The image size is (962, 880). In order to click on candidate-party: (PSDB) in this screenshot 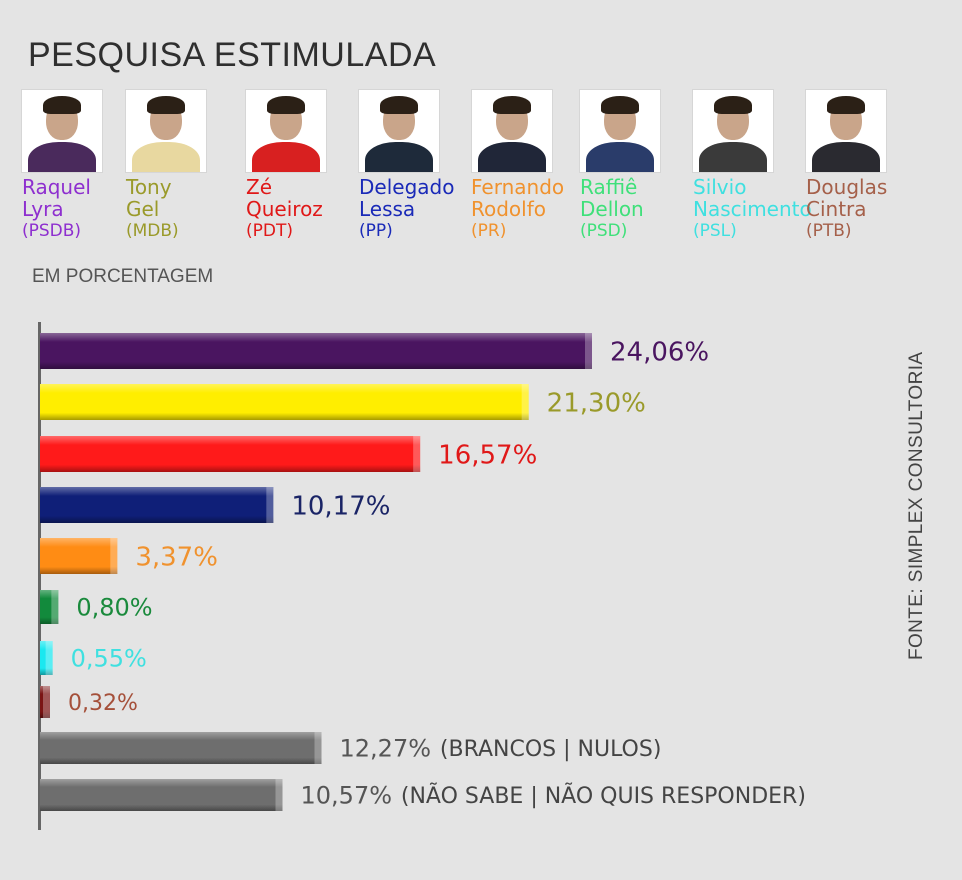, I will do `click(52, 231)`.